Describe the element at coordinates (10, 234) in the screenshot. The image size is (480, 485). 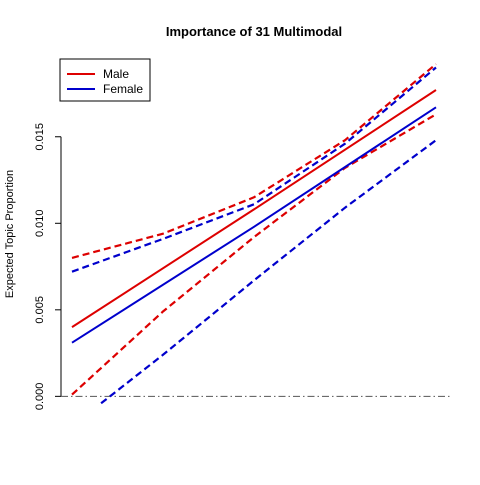
I see `y-axis-label: Expected Topic Proportion` at that location.